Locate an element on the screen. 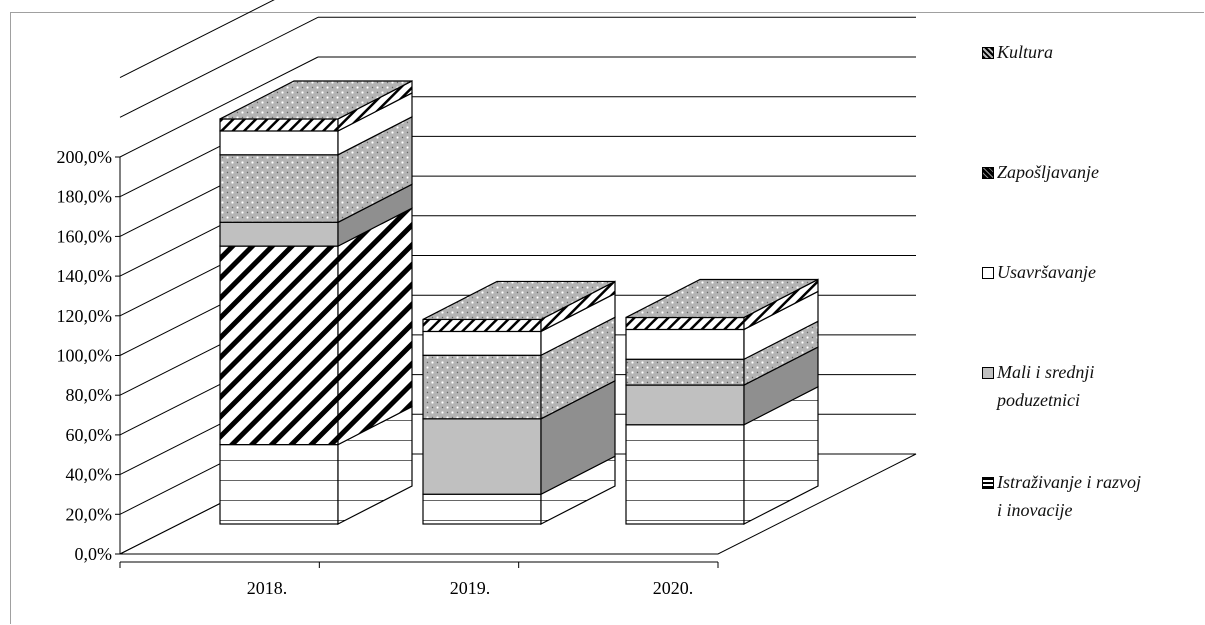  bar-2020. is located at coordinates (722, 401).